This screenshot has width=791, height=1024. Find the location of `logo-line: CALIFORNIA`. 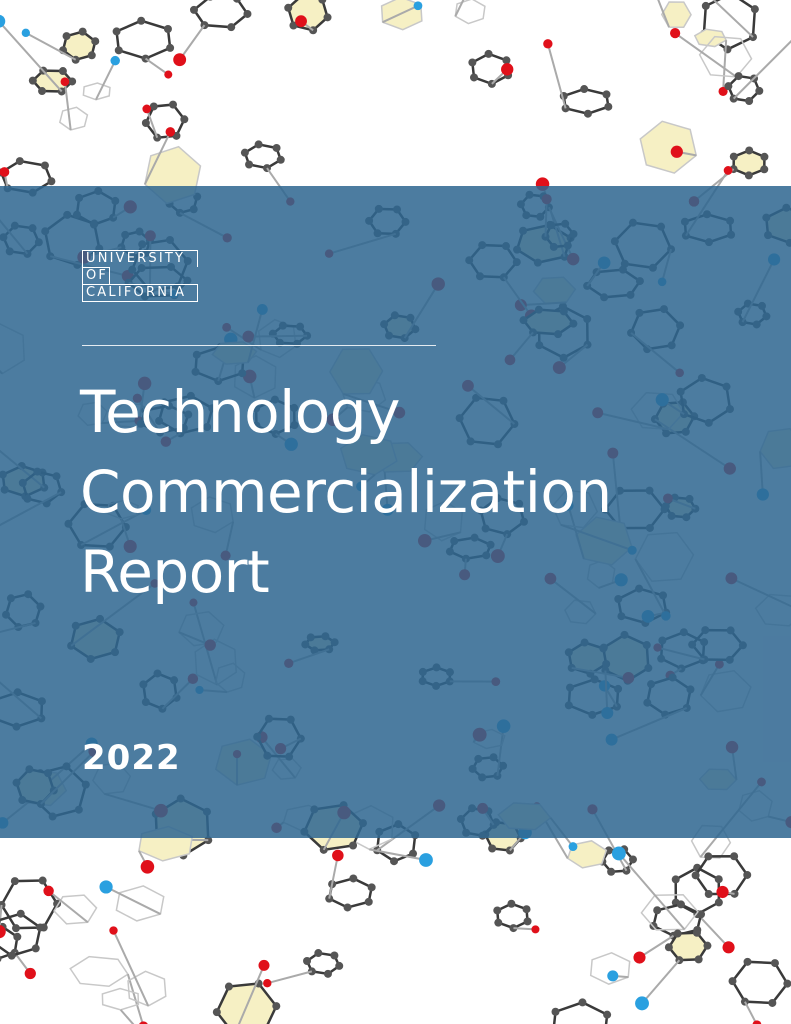

logo-line: CALIFORNIA is located at coordinates (140, 293).